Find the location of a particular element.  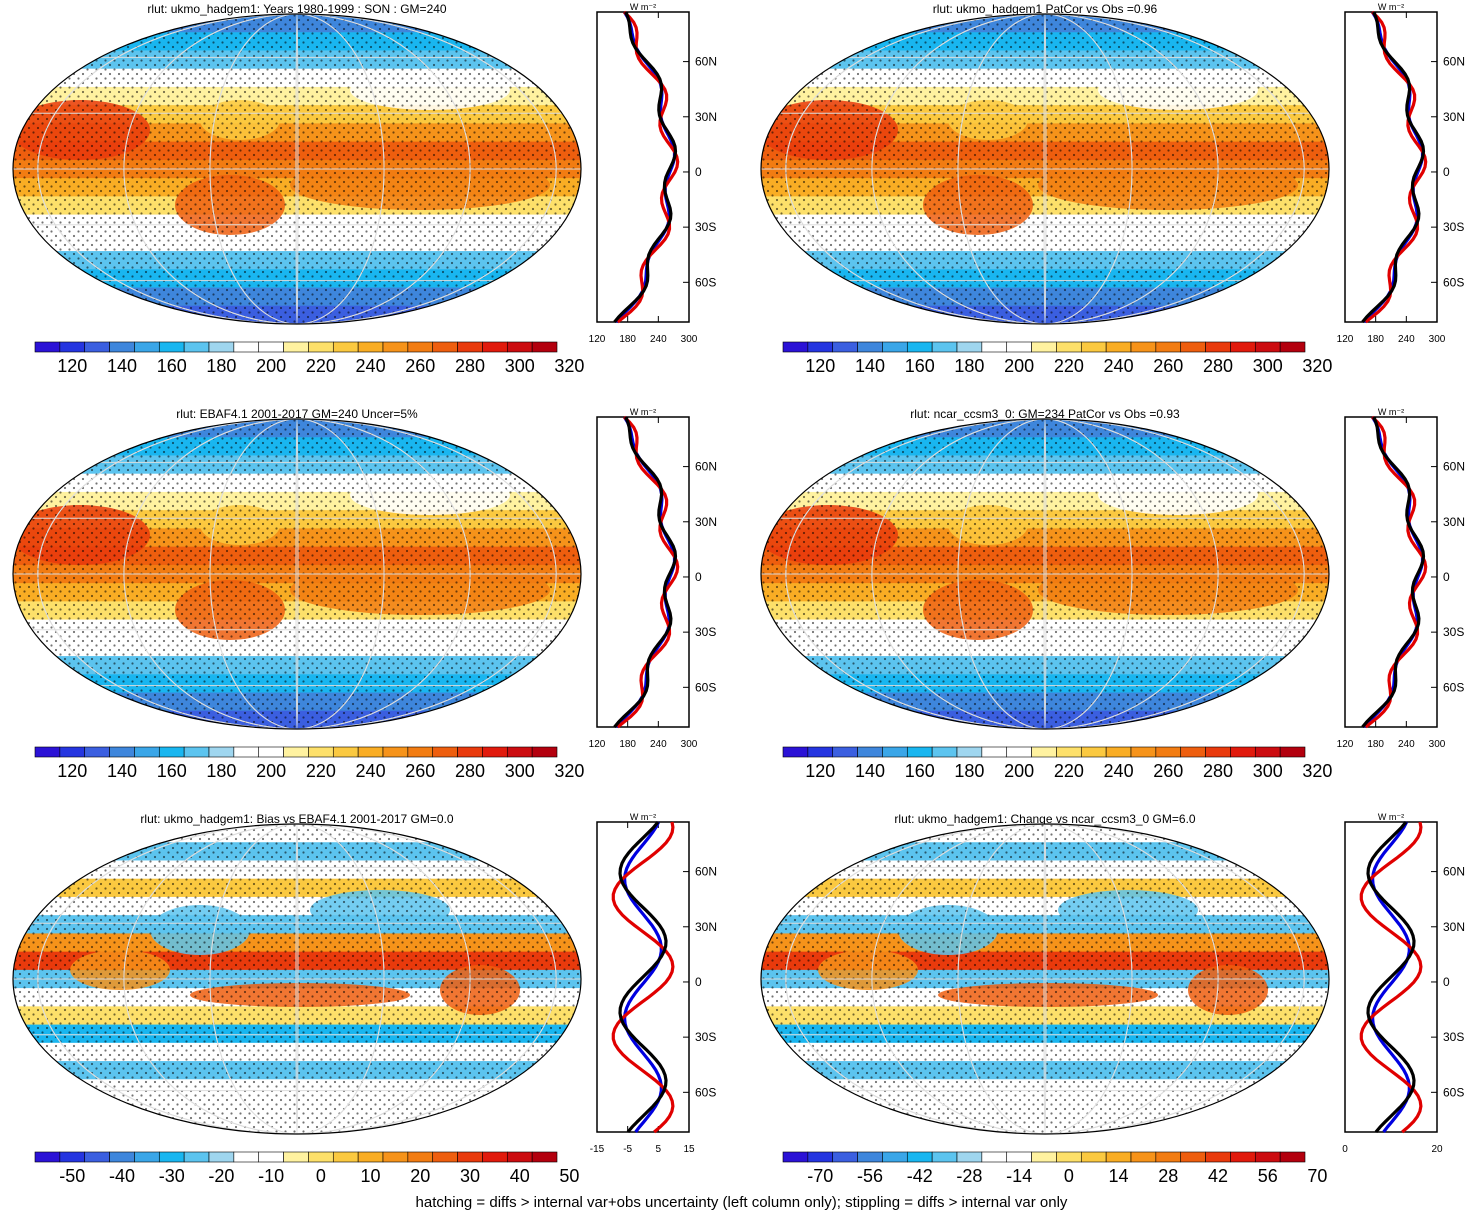

zonal-lat-label: 30S is located at coordinates (705, 227).